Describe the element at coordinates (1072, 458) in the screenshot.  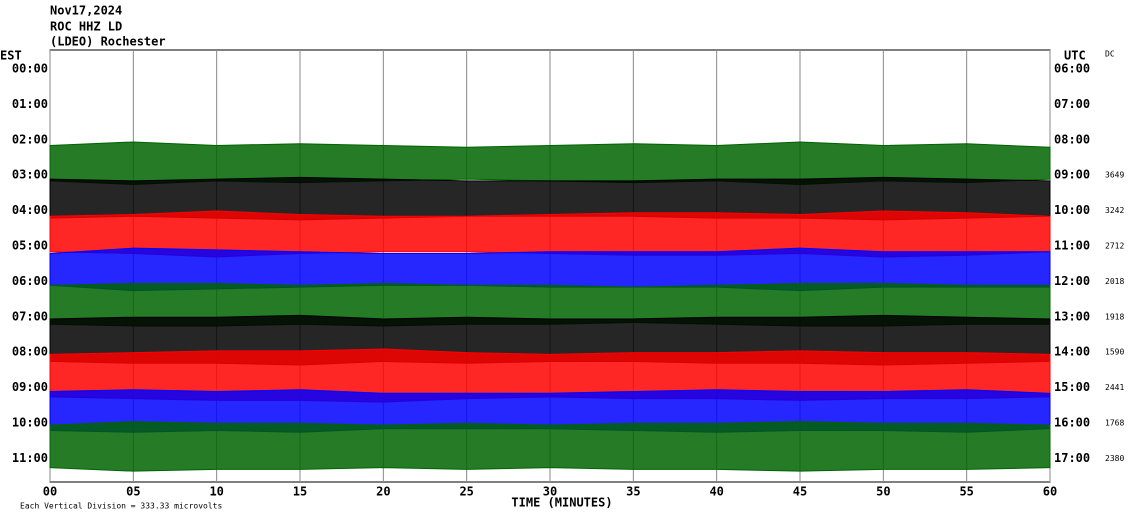
I see `utc-label: 17:00` at that location.